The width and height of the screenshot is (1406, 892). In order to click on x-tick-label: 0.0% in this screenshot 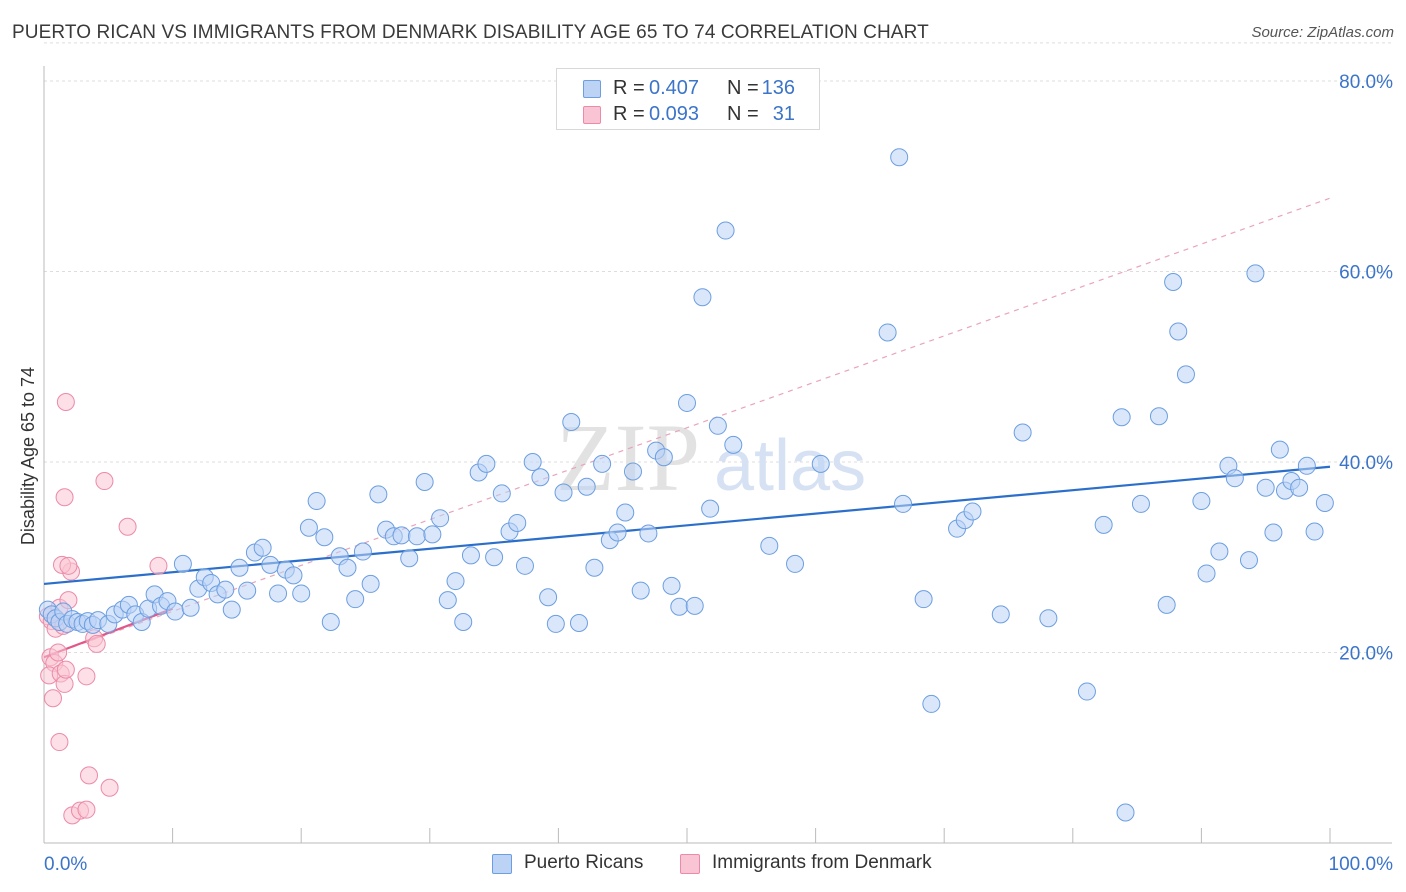, I will do `click(65, 864)`.